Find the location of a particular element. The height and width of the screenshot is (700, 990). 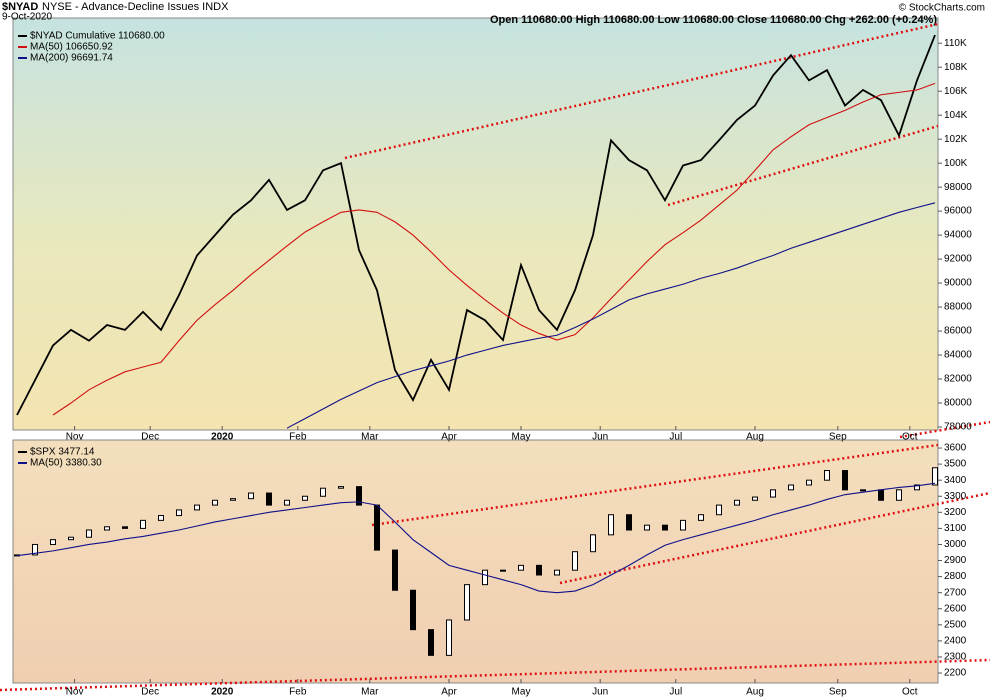

y-tick-label: 96000 is located at coordinates (958, 211).